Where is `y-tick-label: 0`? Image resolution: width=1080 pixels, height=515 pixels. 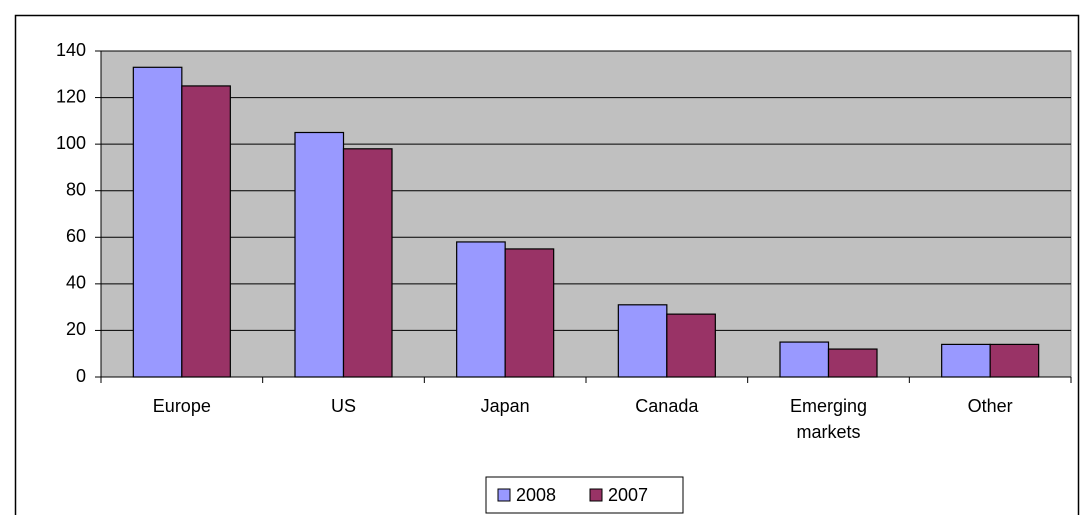 y-tick-label: 0 is located at coordinates (81, 376).